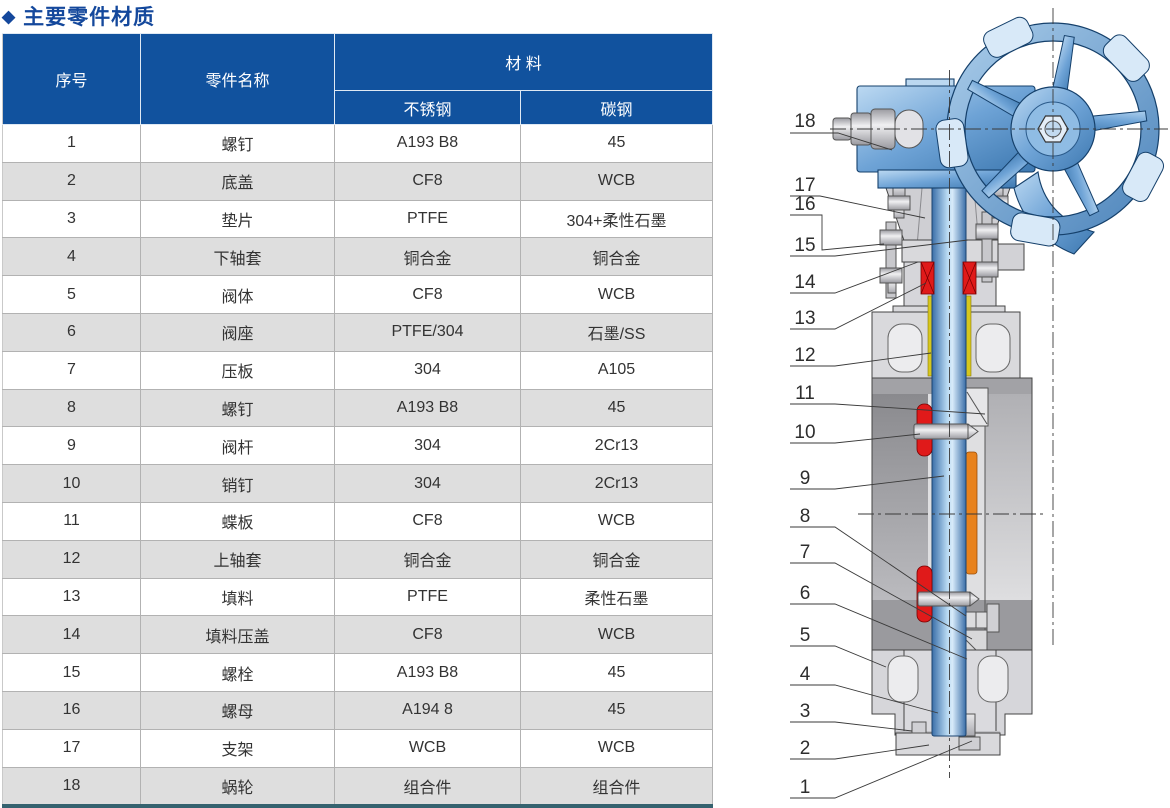  Describe the element at coordinates (71, 559) in the screenshot. I see `row-no: 12` at that location.